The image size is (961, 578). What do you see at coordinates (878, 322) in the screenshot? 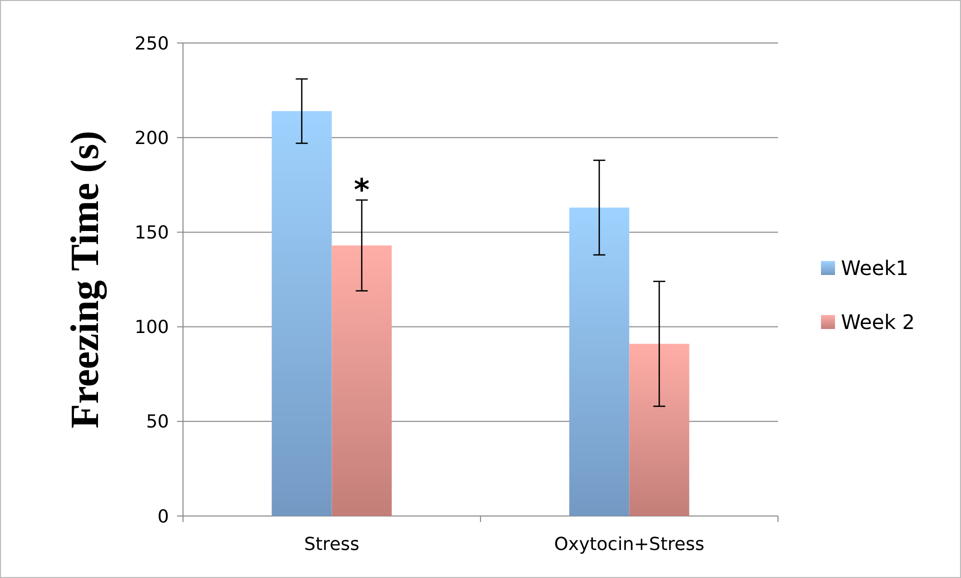
I see `legend-label: Week 2` at bounding box center [878, 322].